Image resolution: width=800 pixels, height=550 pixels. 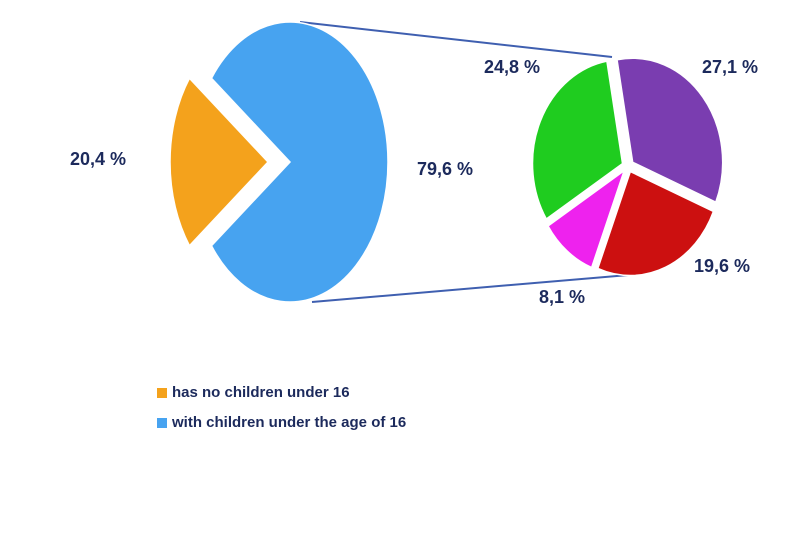 What do you see at coordinates (288, 422) in the screenshot?
I see `legend-label: with children under the age of 16` at bounding box center [288, 422].